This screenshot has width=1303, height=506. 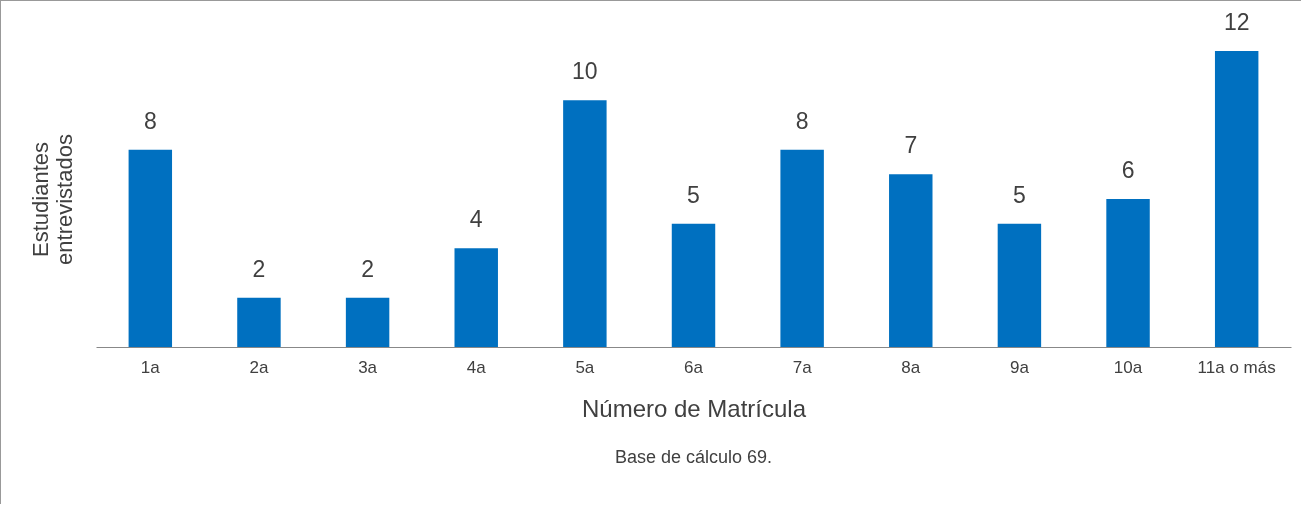 I want to click on x-axis-title: Número de Matrícula, so click(x=694, y=408).